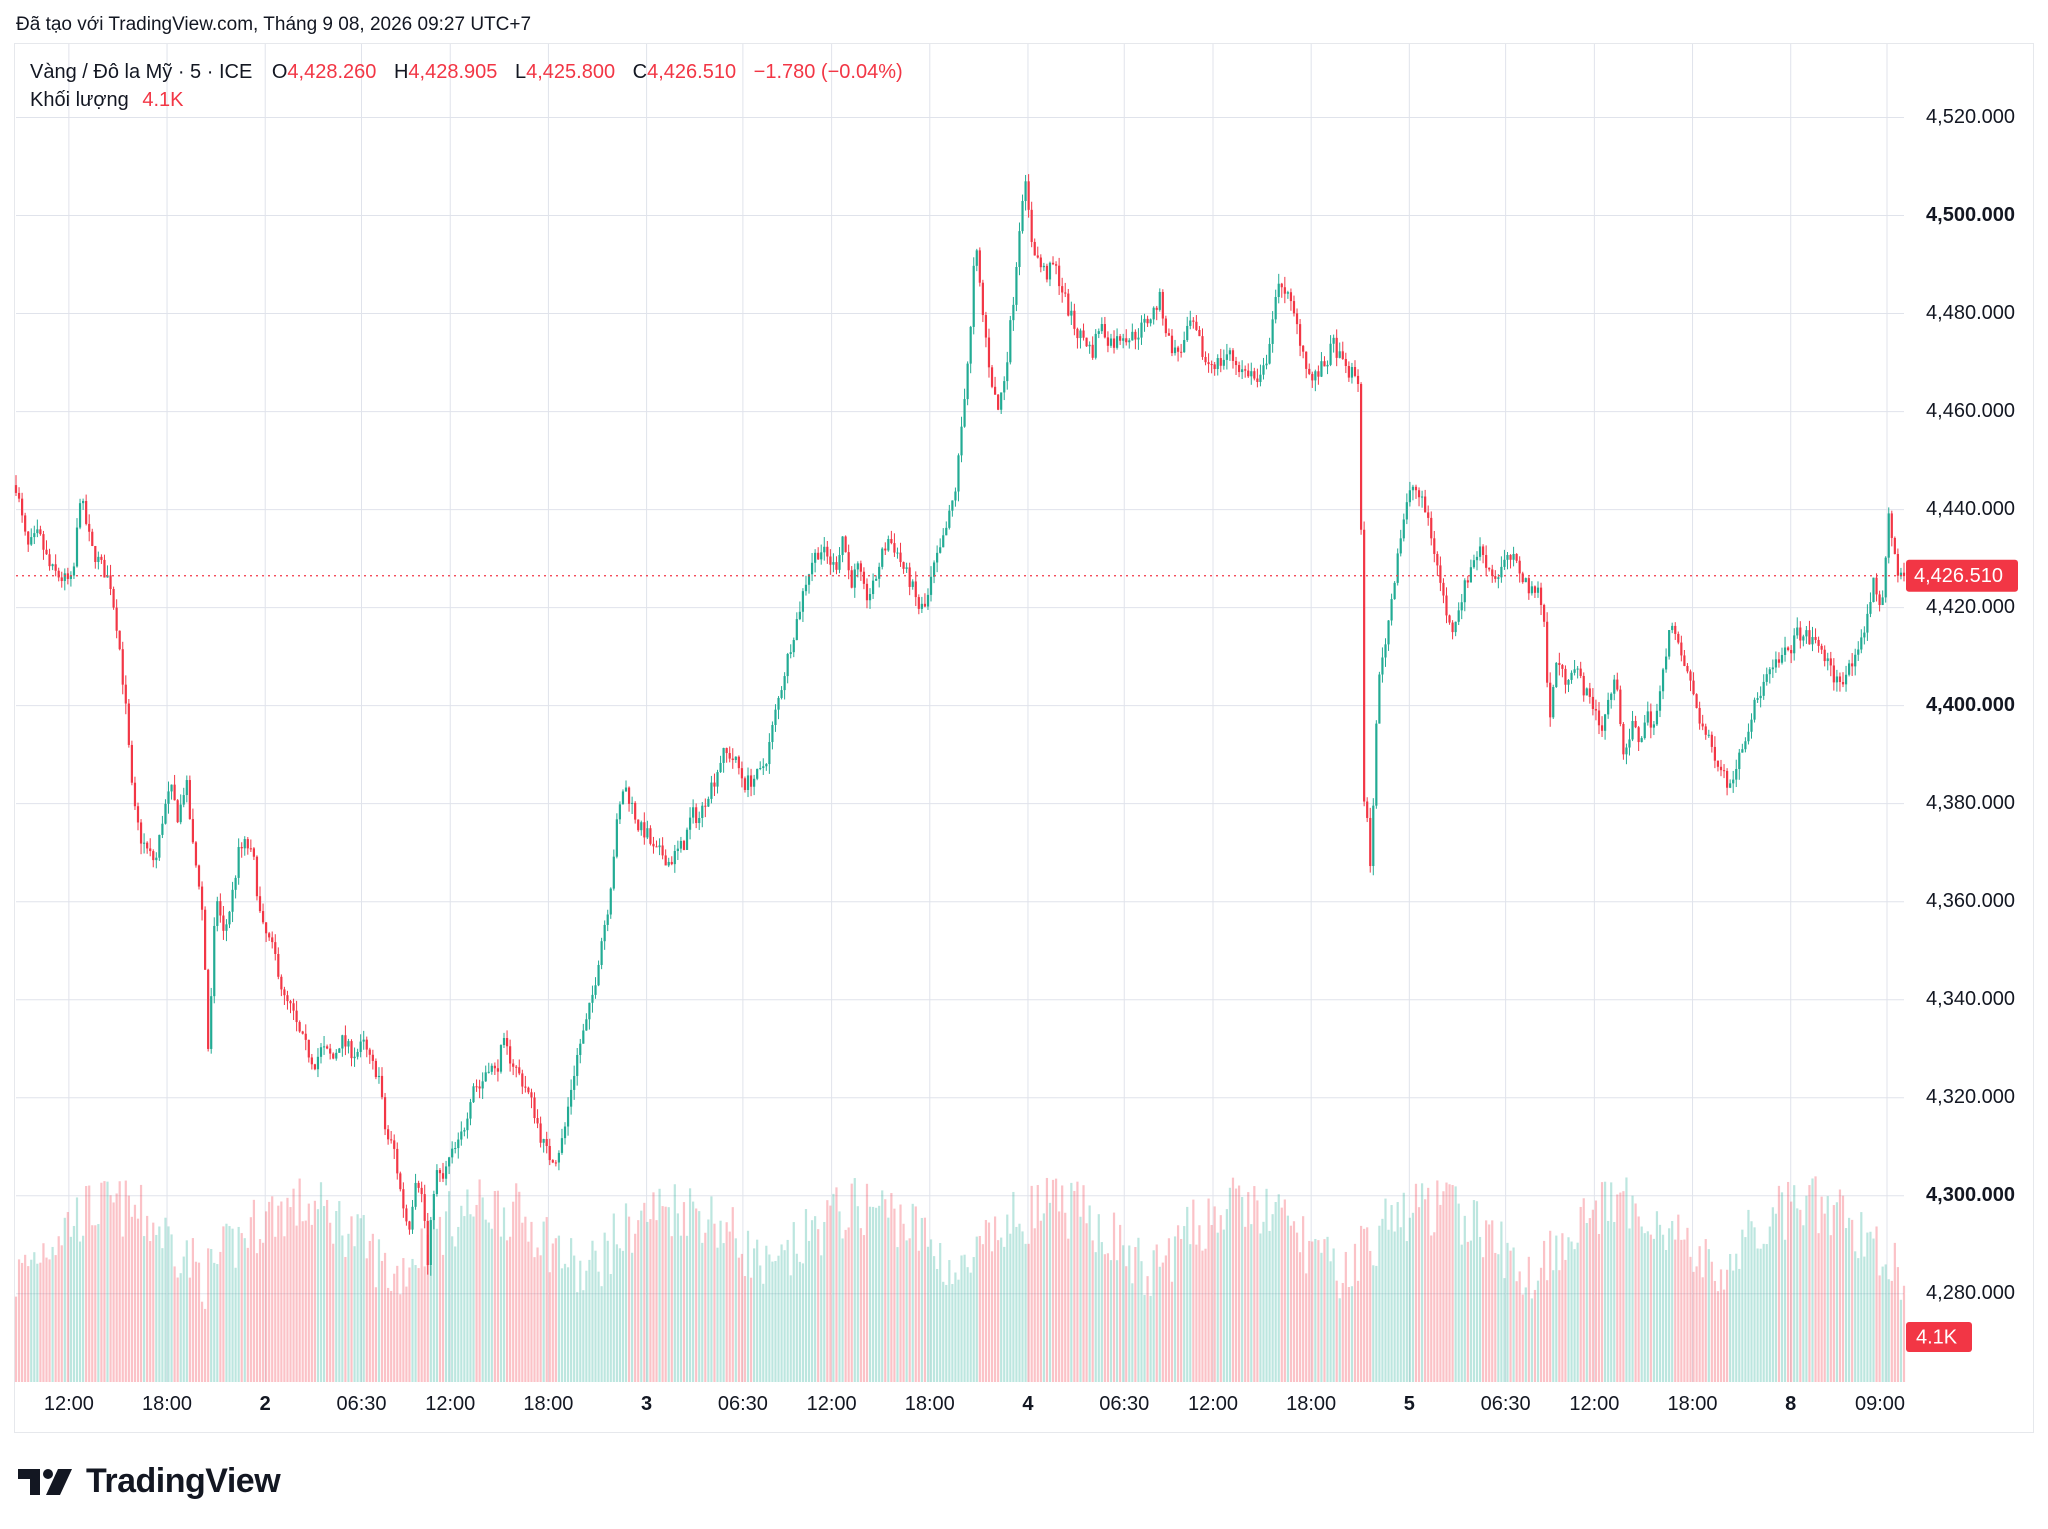  I want to click on price-tick-label: 4,400.000, so click(1970, 705).